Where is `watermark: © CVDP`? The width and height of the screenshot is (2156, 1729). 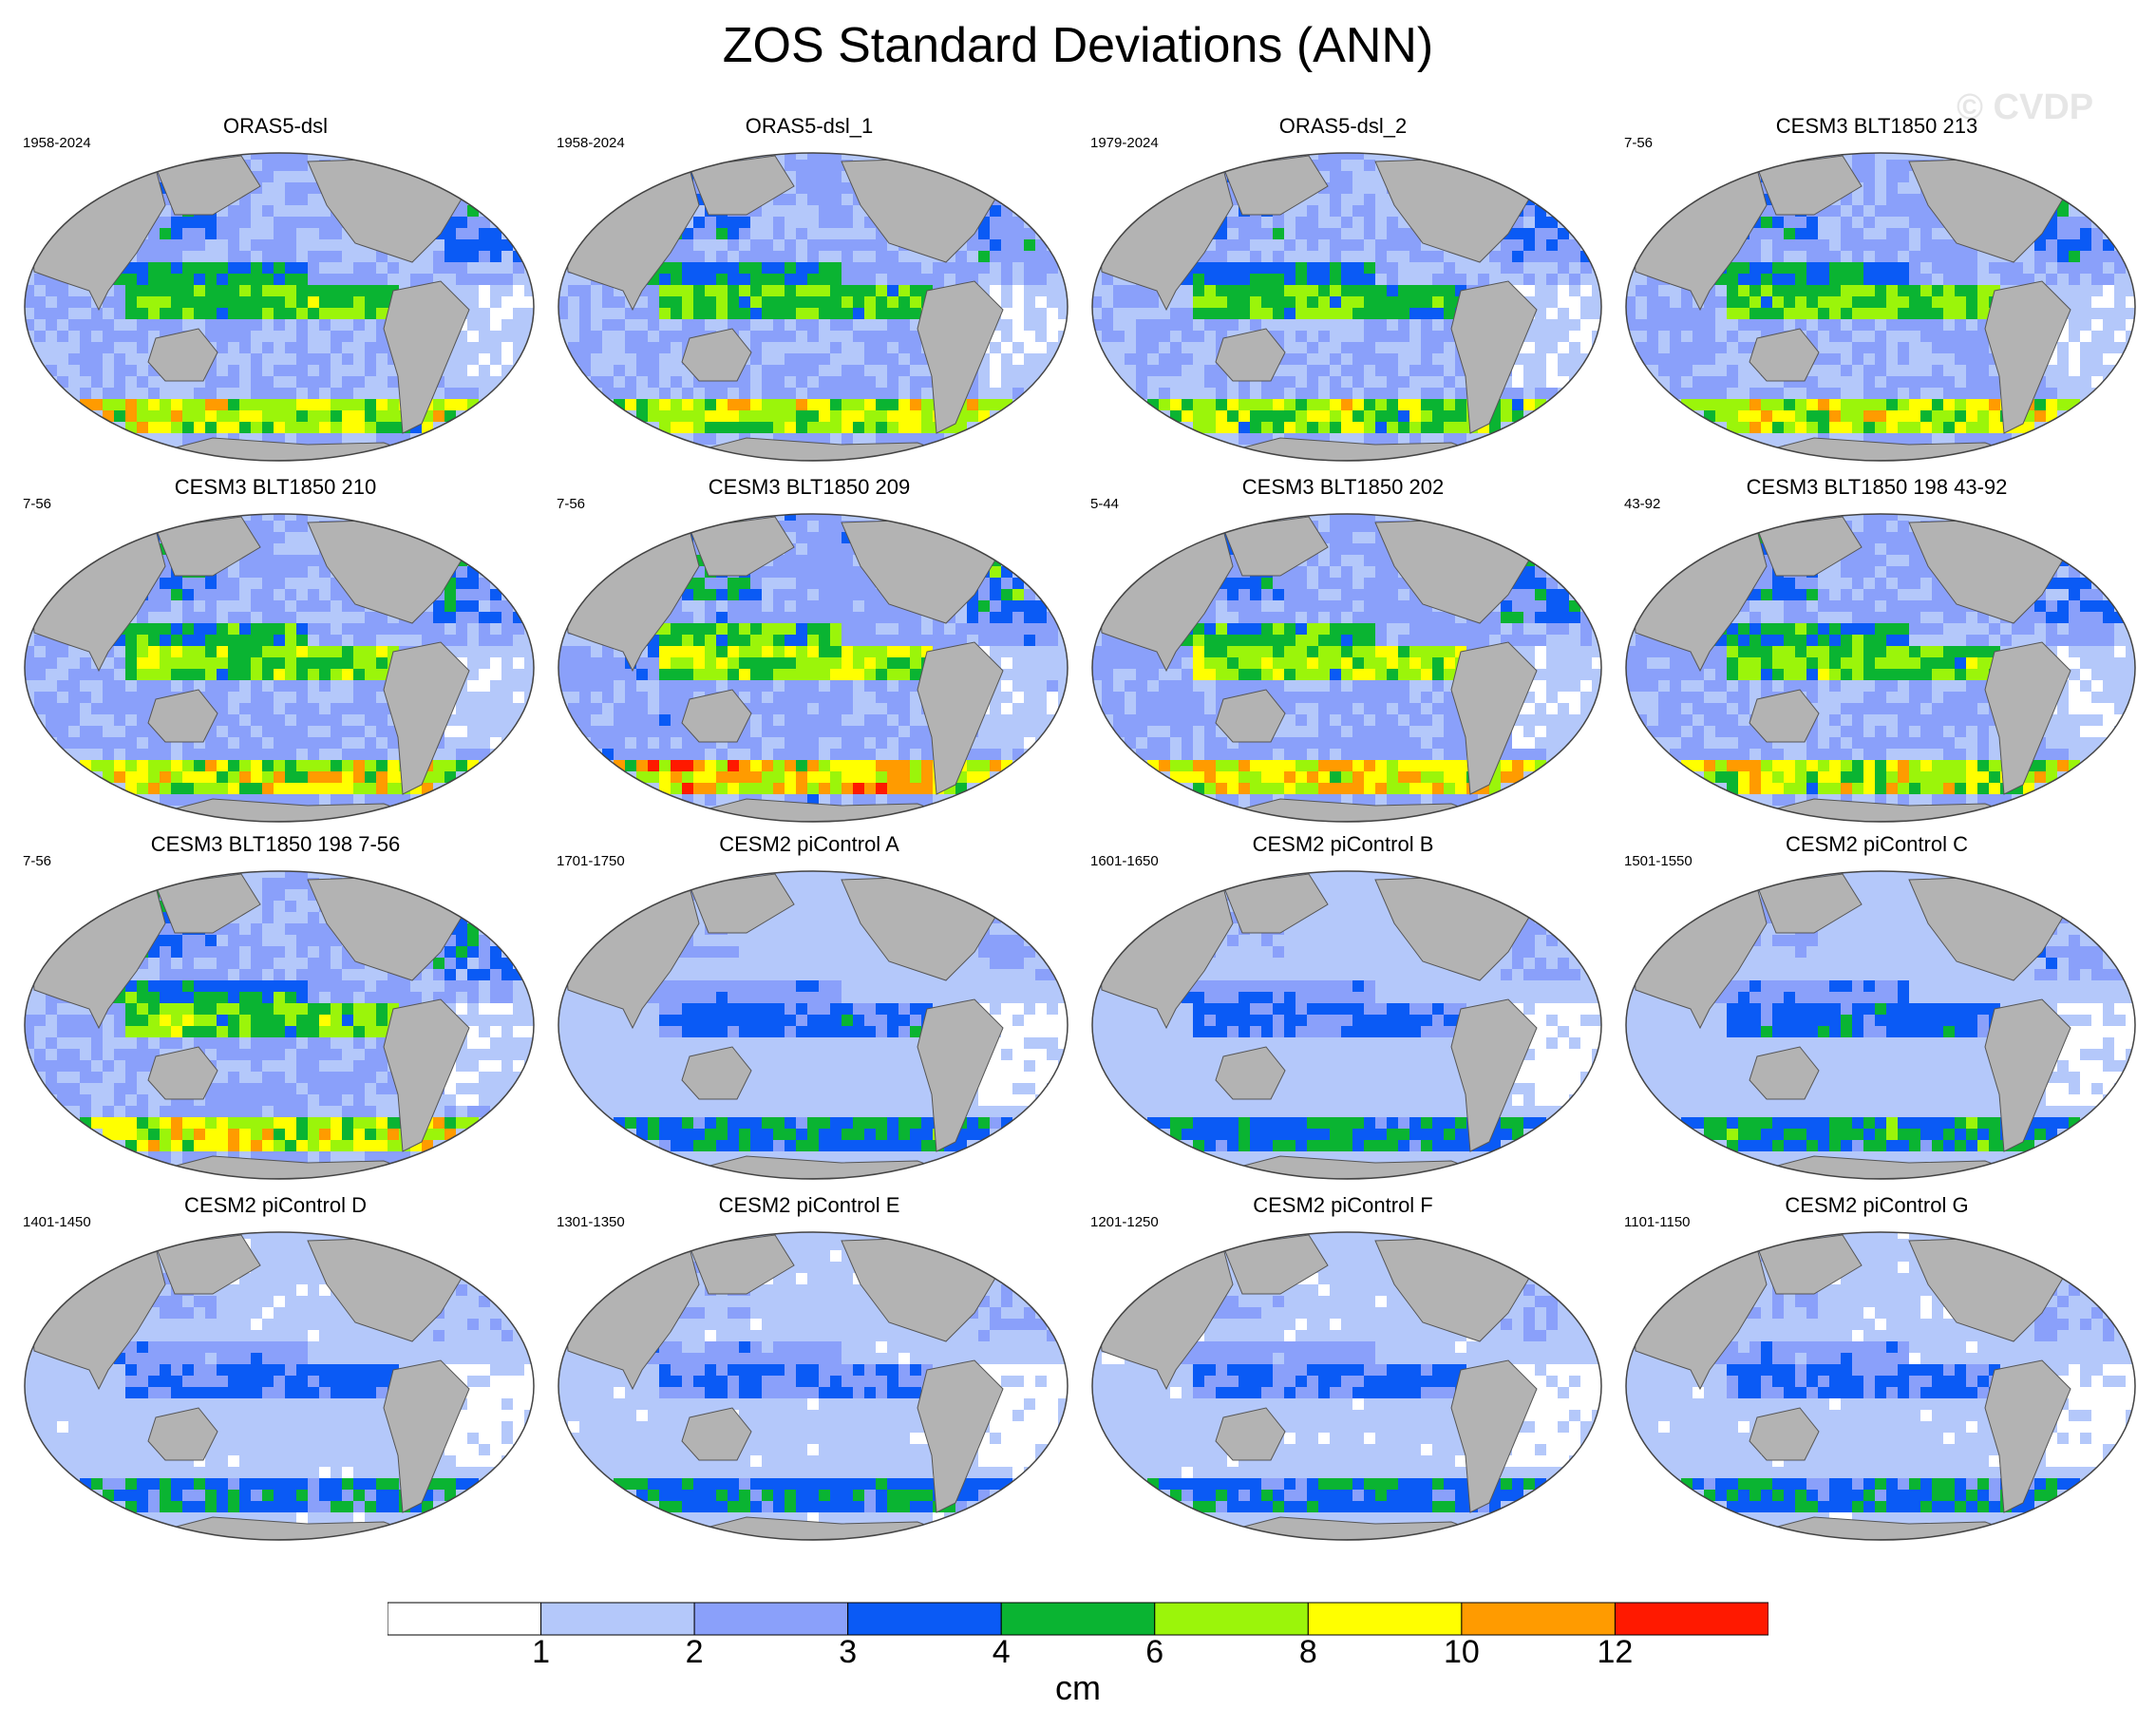 watermark: © CVDP is located at coordinates (2026, 107).